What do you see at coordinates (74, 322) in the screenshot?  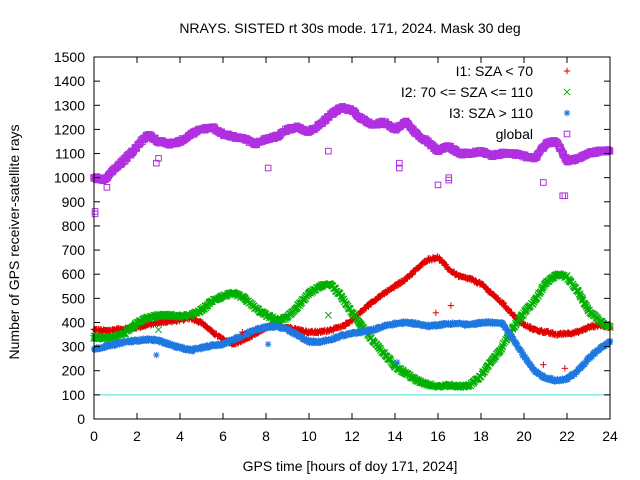 I see `y-tick-label: 400` at bounding box center [74, 322].